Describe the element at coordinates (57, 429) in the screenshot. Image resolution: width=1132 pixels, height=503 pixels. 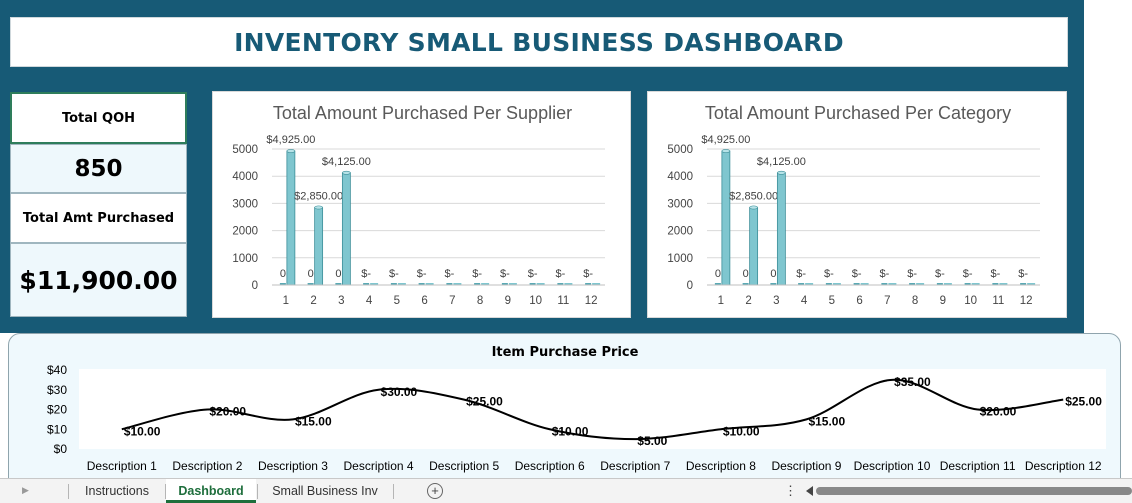
I see `y-tick-label: $10` at that location.